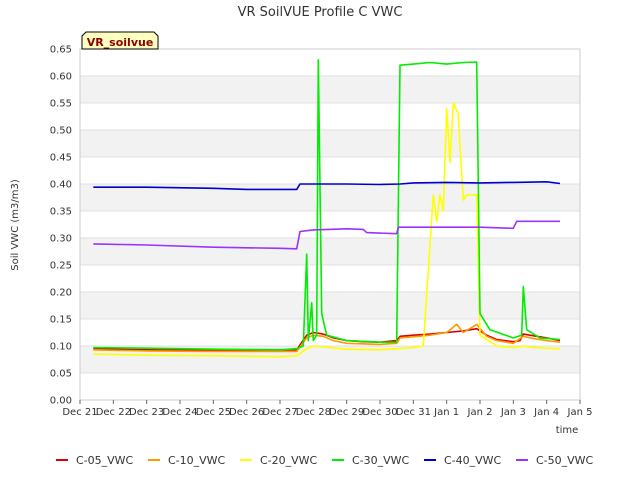  What do you see at coordinates (61, 374) in the screenshot?
I see `y-tick-label: 0.05` at bounding box center [61, 374].